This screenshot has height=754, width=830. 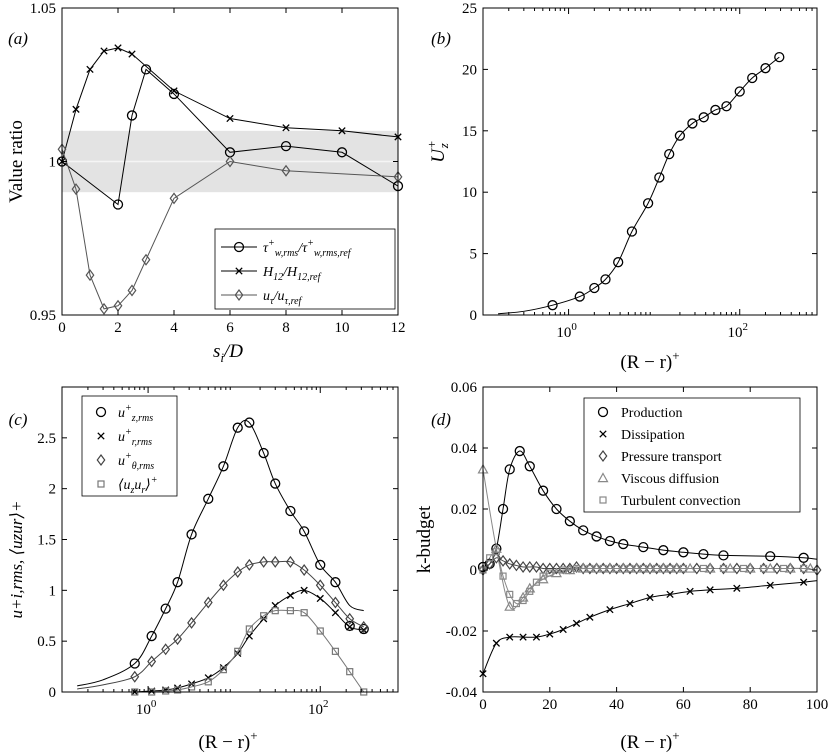 What do you see at coordinates (441, 38) in the screenshot?
I see `panel-label-b: (b)` at bounding box center [441, 38].